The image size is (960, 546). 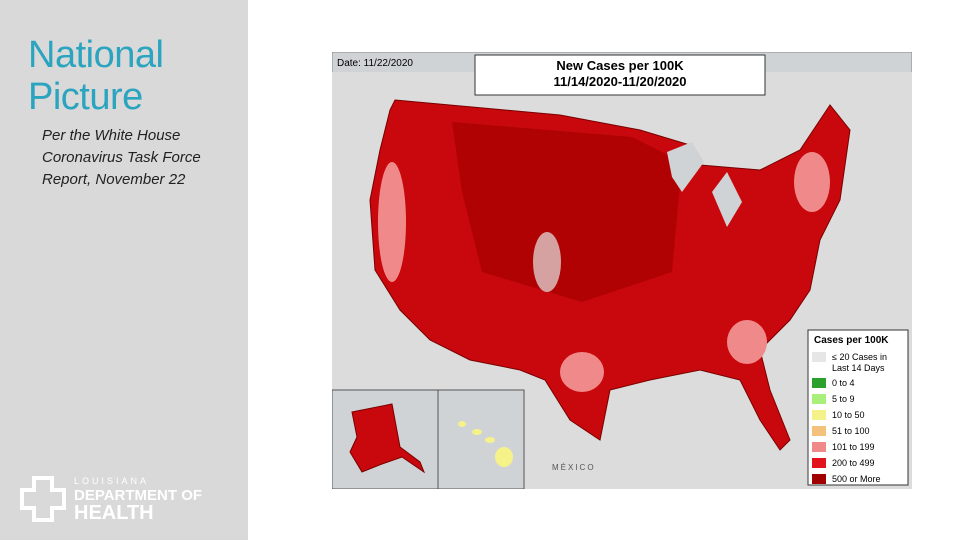 What do you see at coordinates (43, 499) in the screenshot?
I see `logo-icon` at bounding box center [43, 499].